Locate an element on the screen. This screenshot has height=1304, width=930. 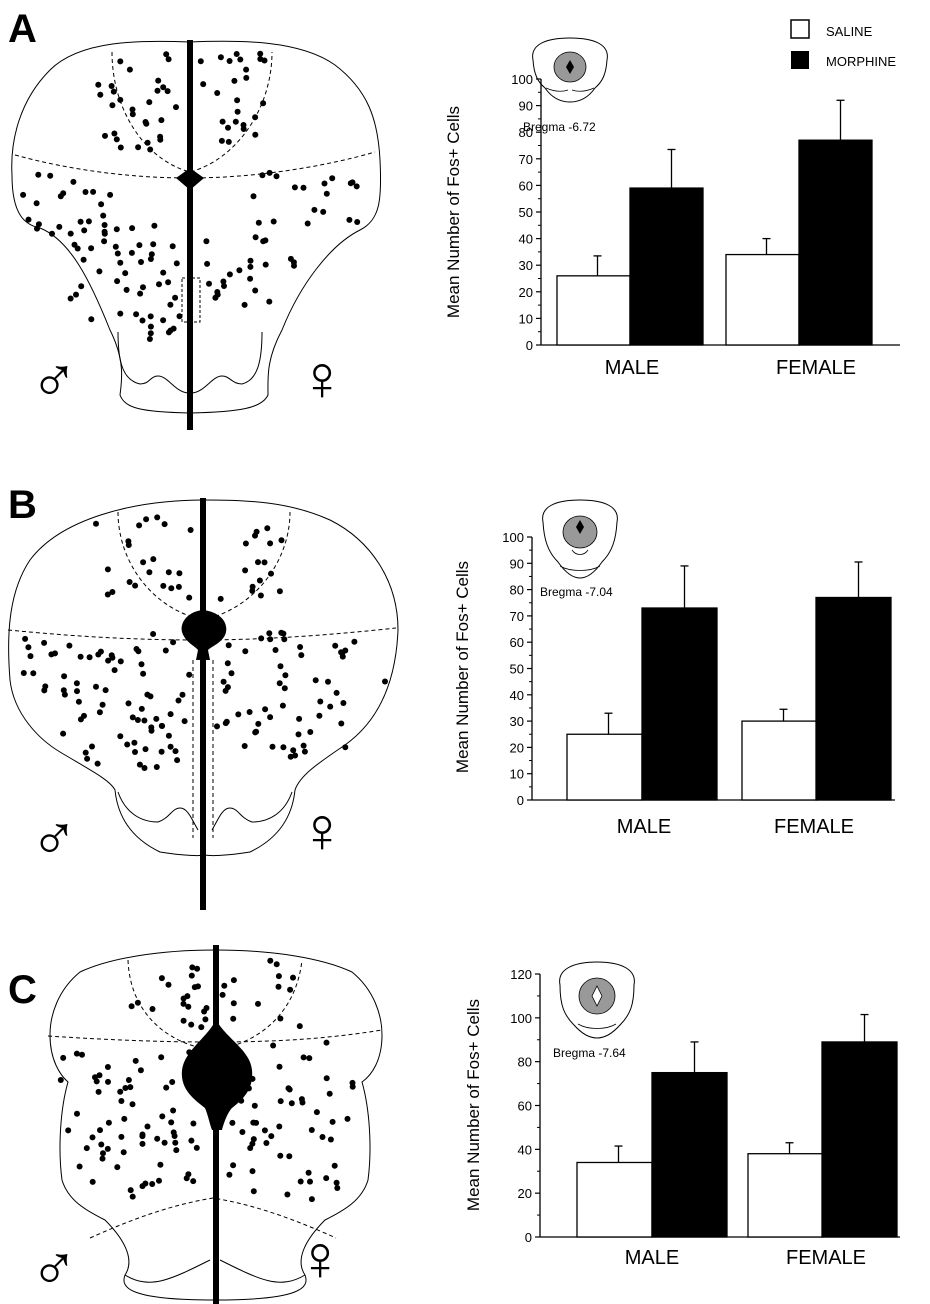
fos-cell-dots-b is located at coordinates (204, 642).